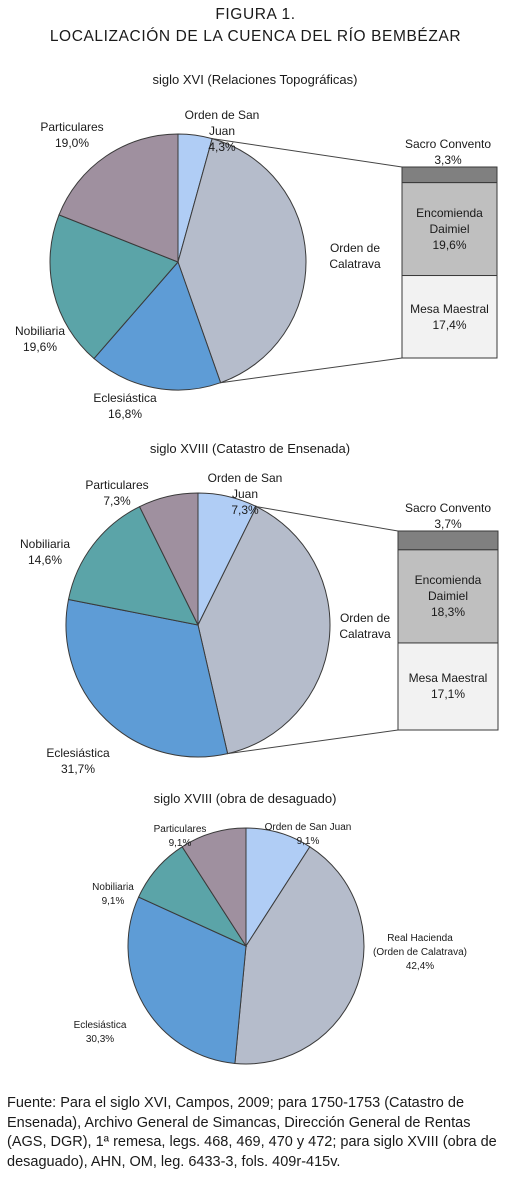  I want to click on bar-label: Mesa Maestral 17,4%, so click(449, 317).